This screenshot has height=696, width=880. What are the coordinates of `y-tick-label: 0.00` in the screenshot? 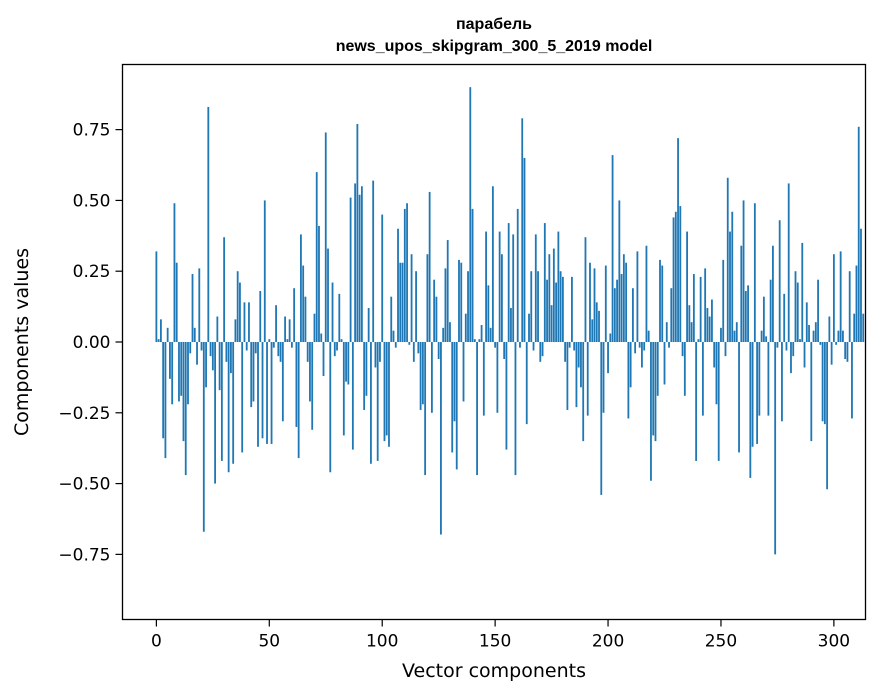 It's located at (92, 343).